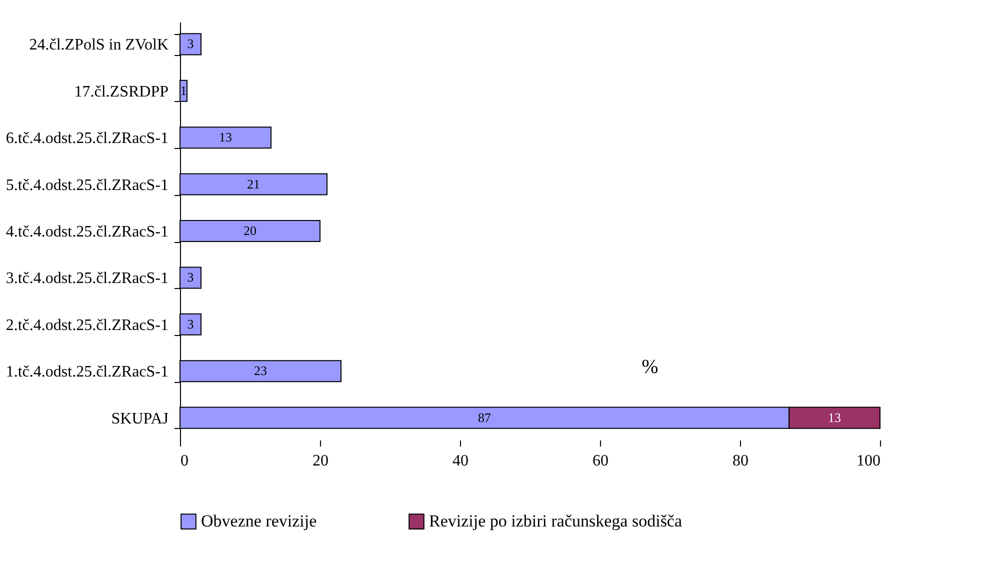 Image resolution: width=991 pixels, height=578 pixels. I want to click on y-tick-label: 17.čl.ZSRDPP, so click(121, 91).